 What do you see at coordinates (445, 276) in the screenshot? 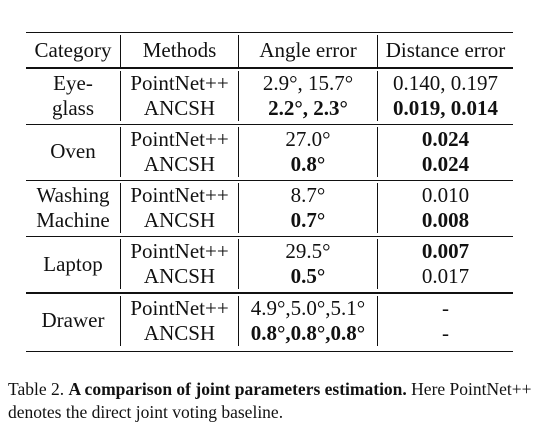
I see `distance-error-cell: 0.017` at bounding box center [445, 276].